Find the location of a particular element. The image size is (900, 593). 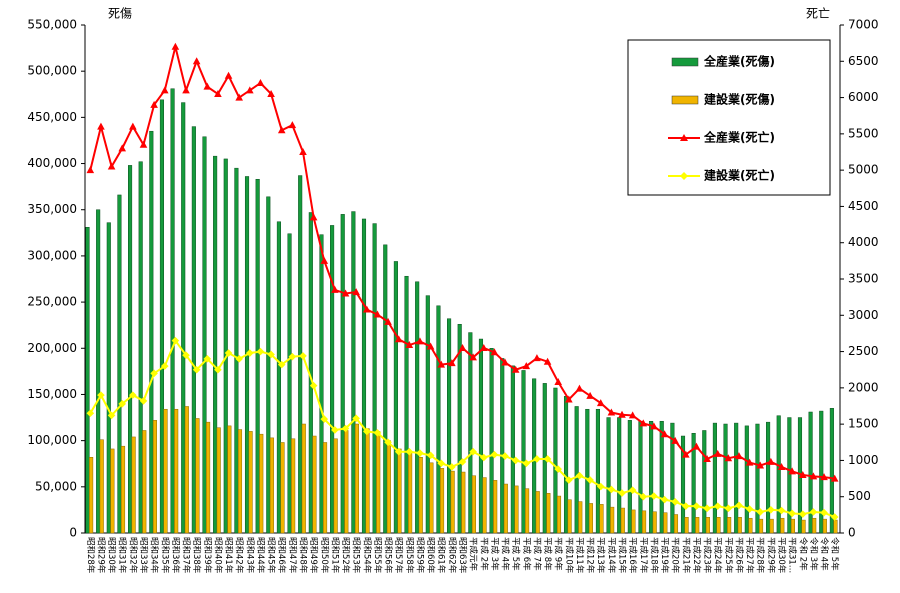

y2-tick-label: 5500 is located at coordinates (863, 133).